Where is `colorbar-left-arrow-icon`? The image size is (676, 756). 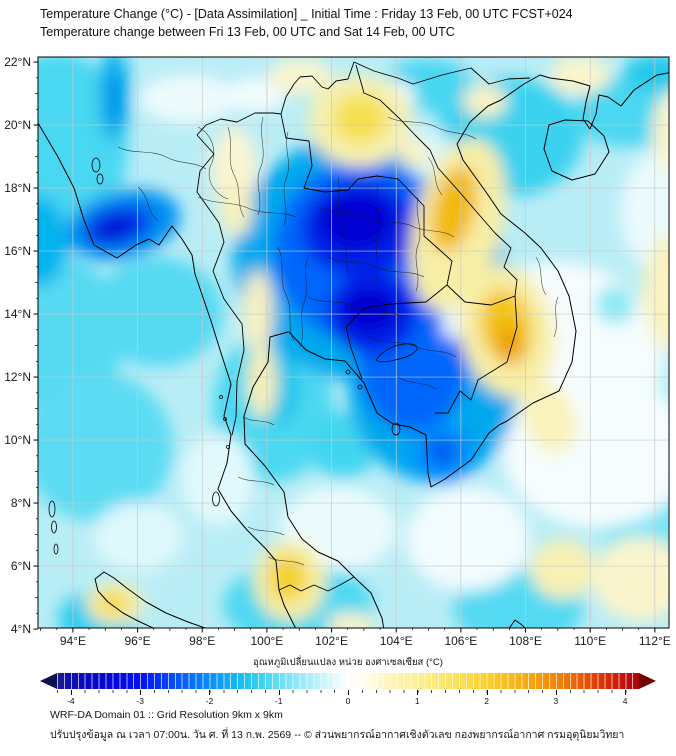
colorbar-left-arrow-icon is located at coordinates (48, 681).